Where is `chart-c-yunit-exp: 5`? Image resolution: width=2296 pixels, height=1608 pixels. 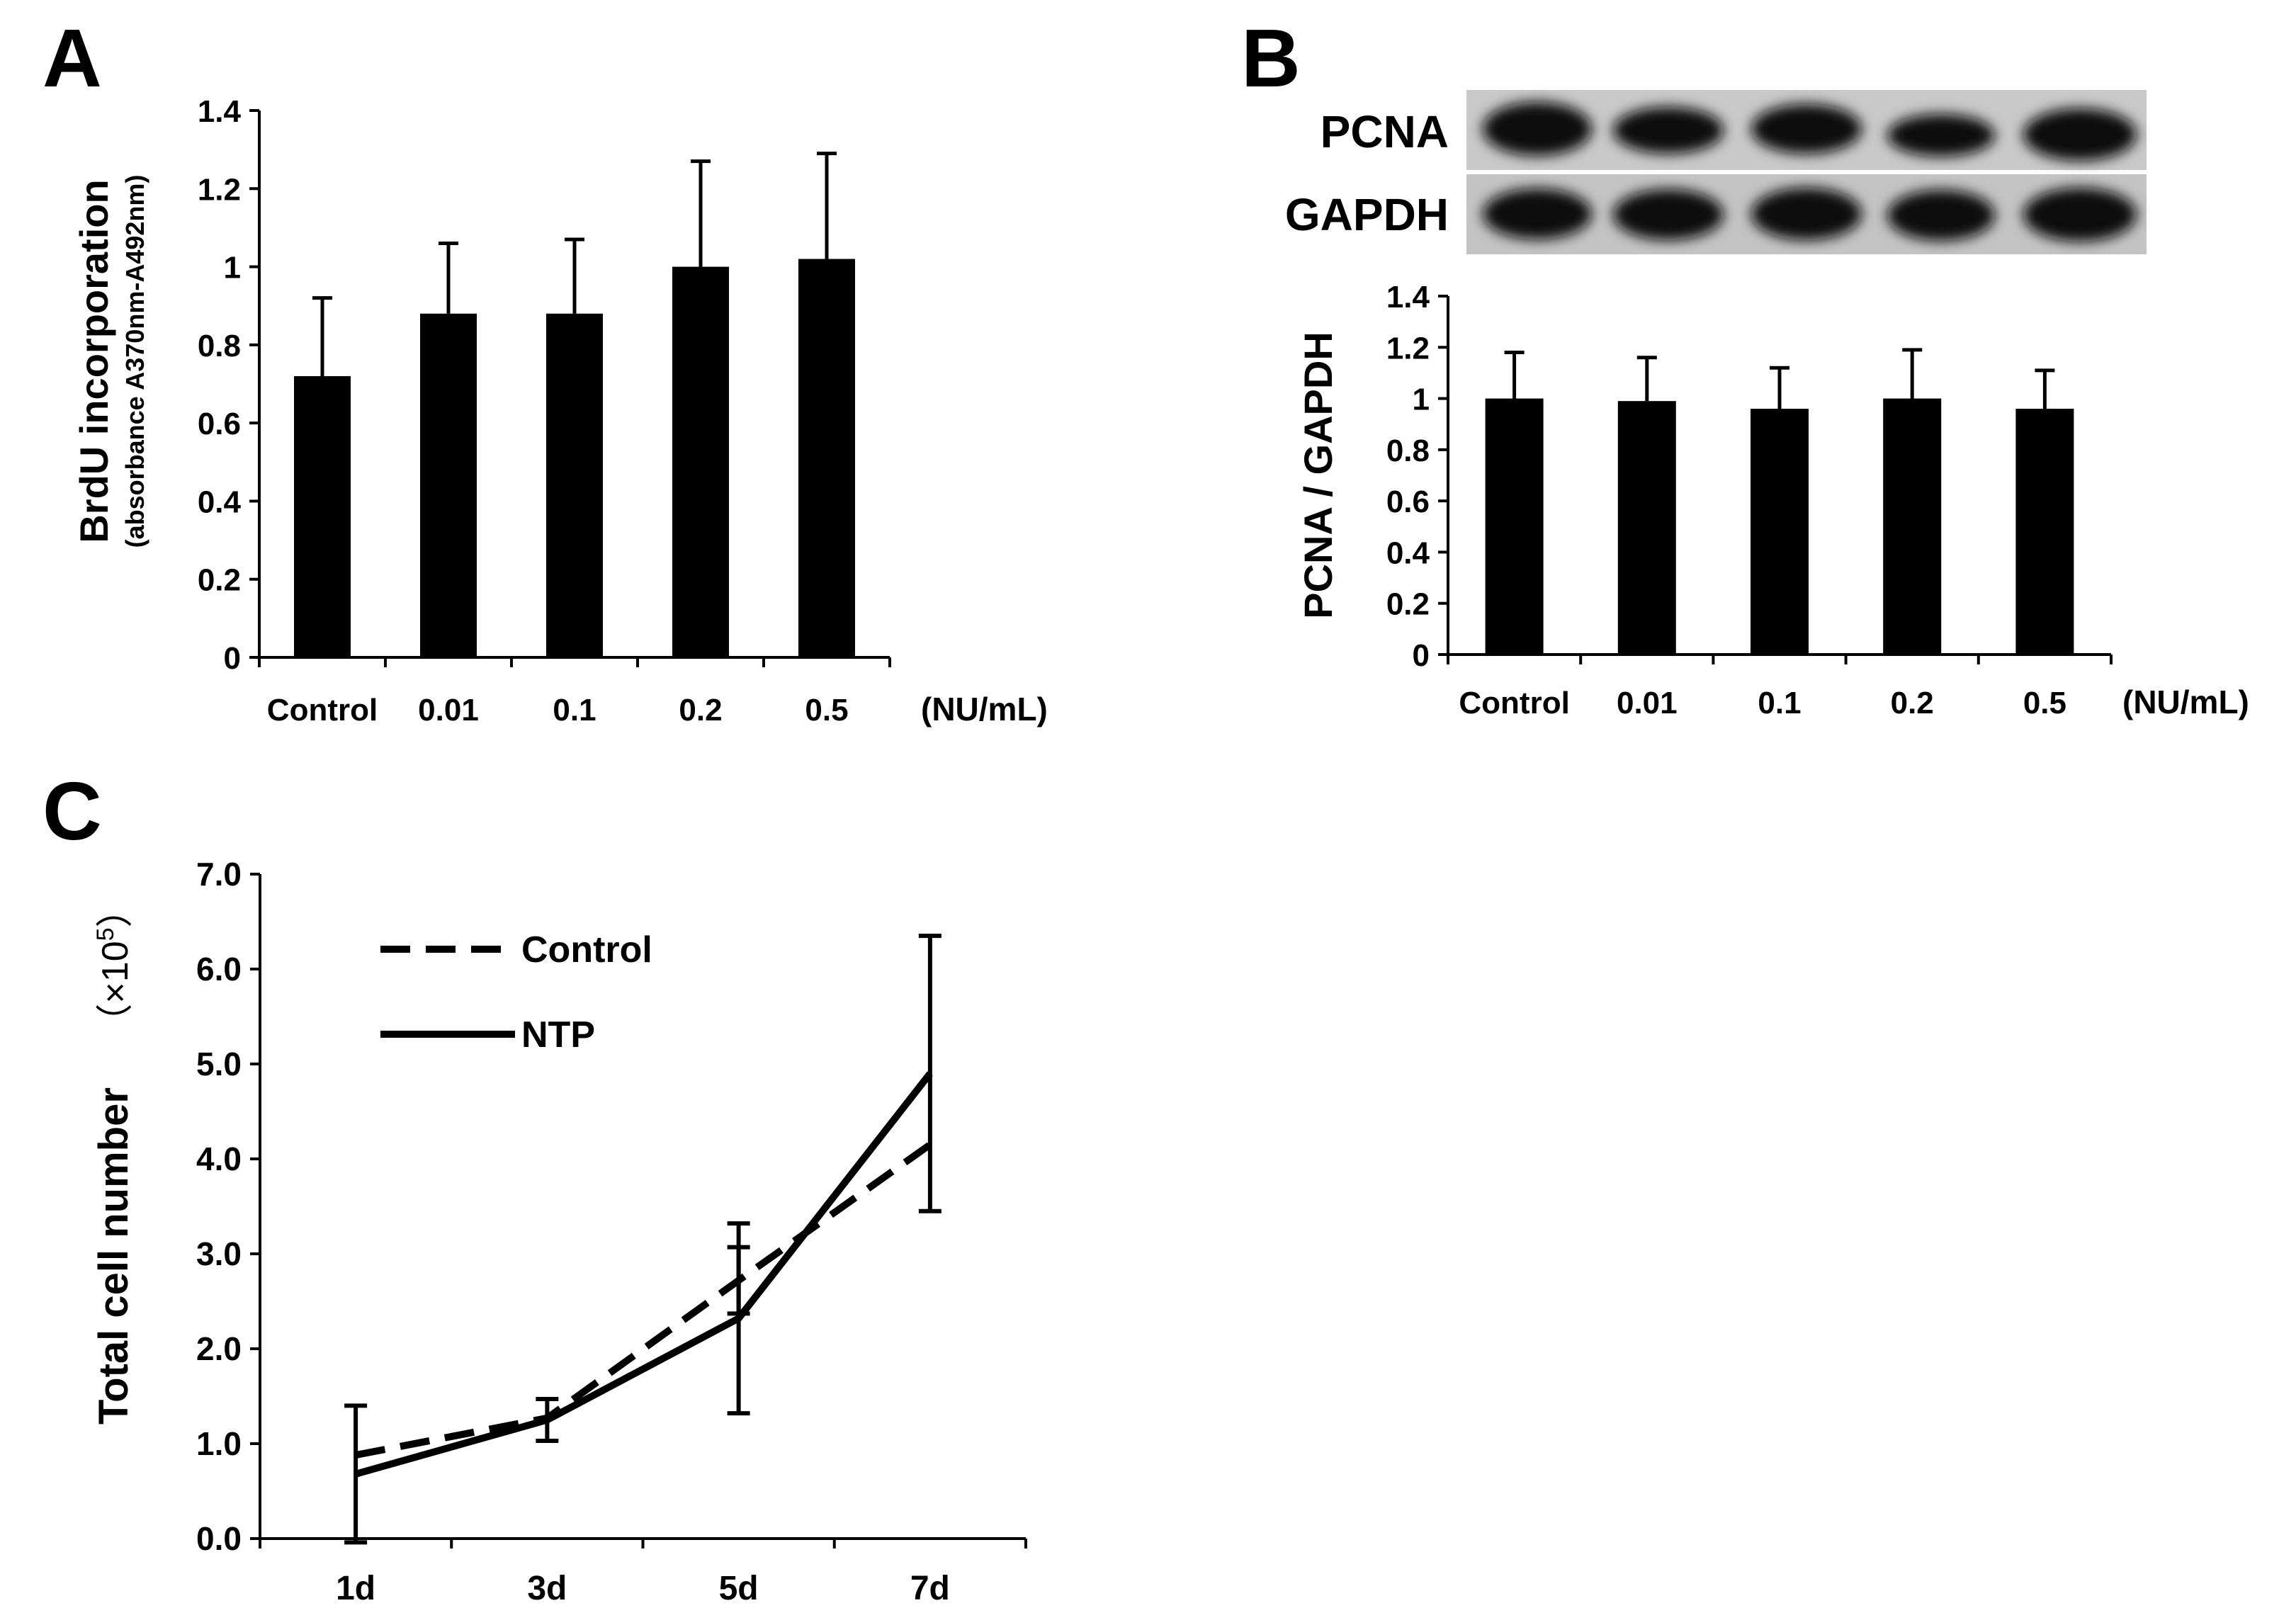
chart-c-yunit-exp: 5 is located at coordinates (105, 934).